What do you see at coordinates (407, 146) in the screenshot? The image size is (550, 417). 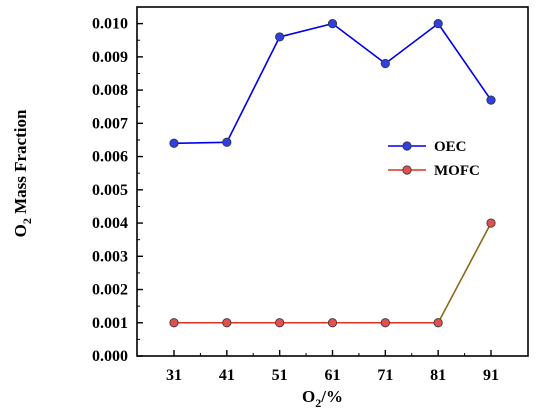 I see `legend-marker-oec` at bounding box center [407, 146].